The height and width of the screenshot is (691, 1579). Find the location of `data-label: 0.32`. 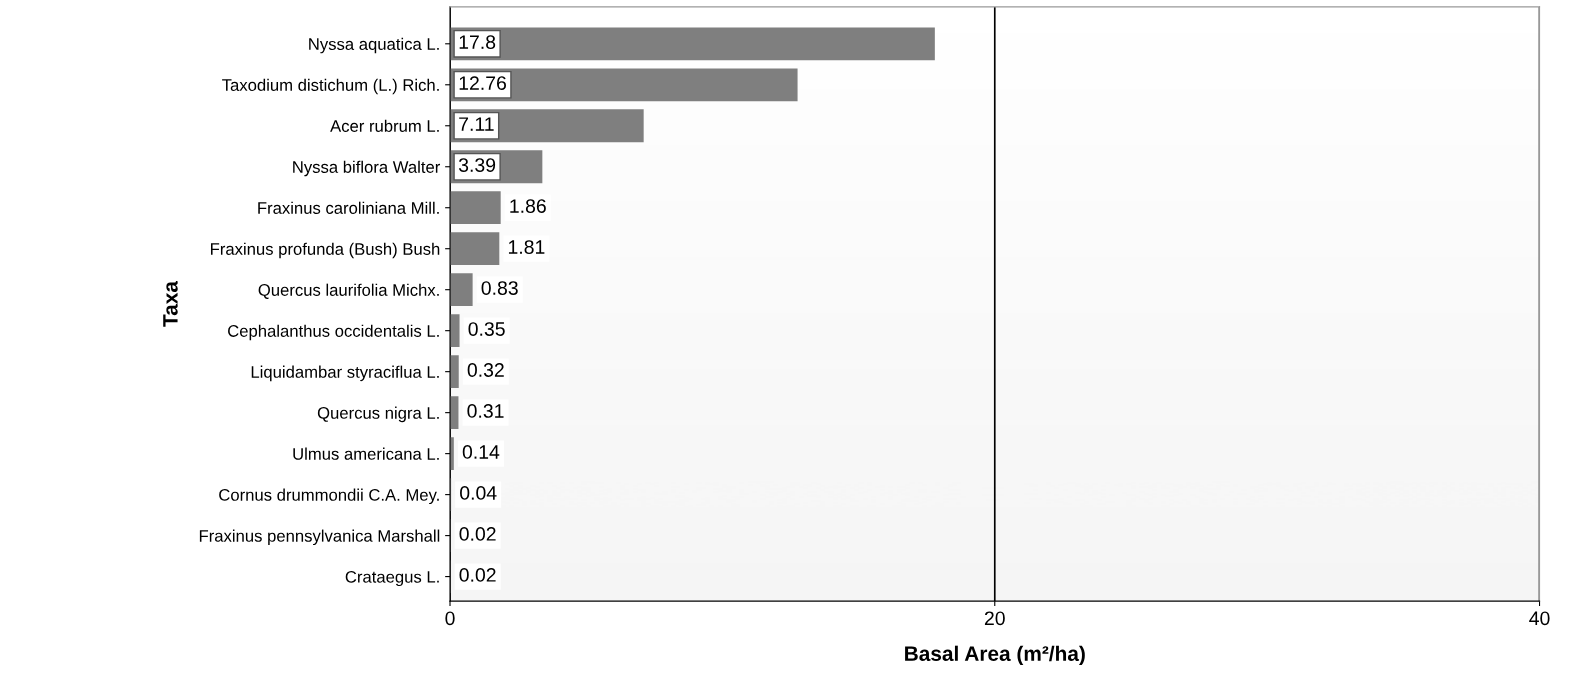

data-label: 0.32 is located at coordinates (485, 370).